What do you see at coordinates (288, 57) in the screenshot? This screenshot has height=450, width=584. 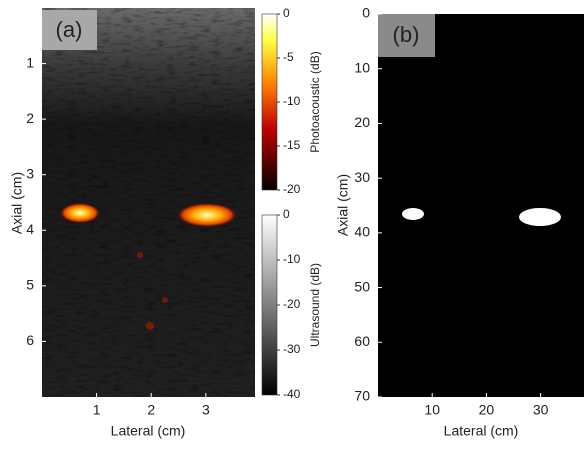 I see `colorbar-tick-label: -5` at bounding box center [288, 57].